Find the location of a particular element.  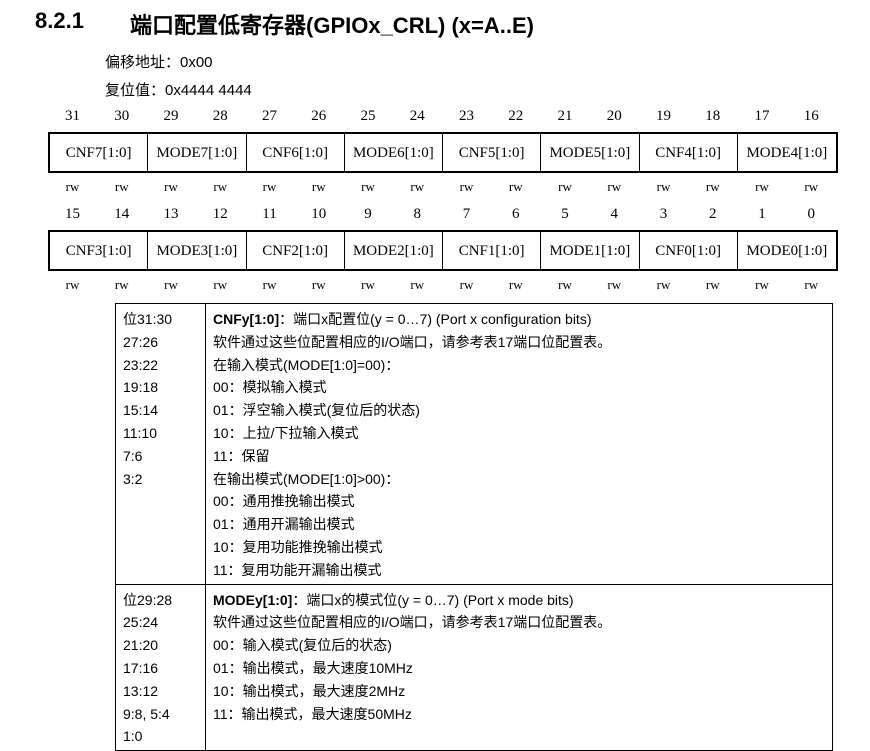

reset-value: 复位值：0x4444 4444 is located at coordinates (178, 90).